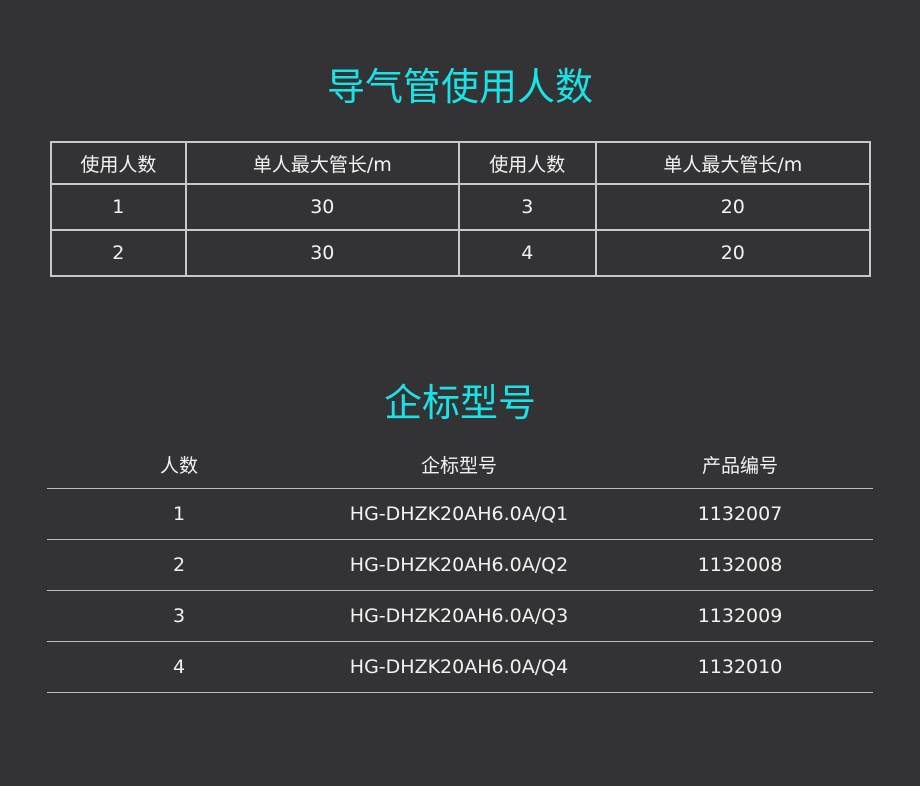 The image size is (920, 786). What do you see at coordinates (740, 667) in the screenshot?
I see `table-cell: 1132010` at bounding box center [740, 667].